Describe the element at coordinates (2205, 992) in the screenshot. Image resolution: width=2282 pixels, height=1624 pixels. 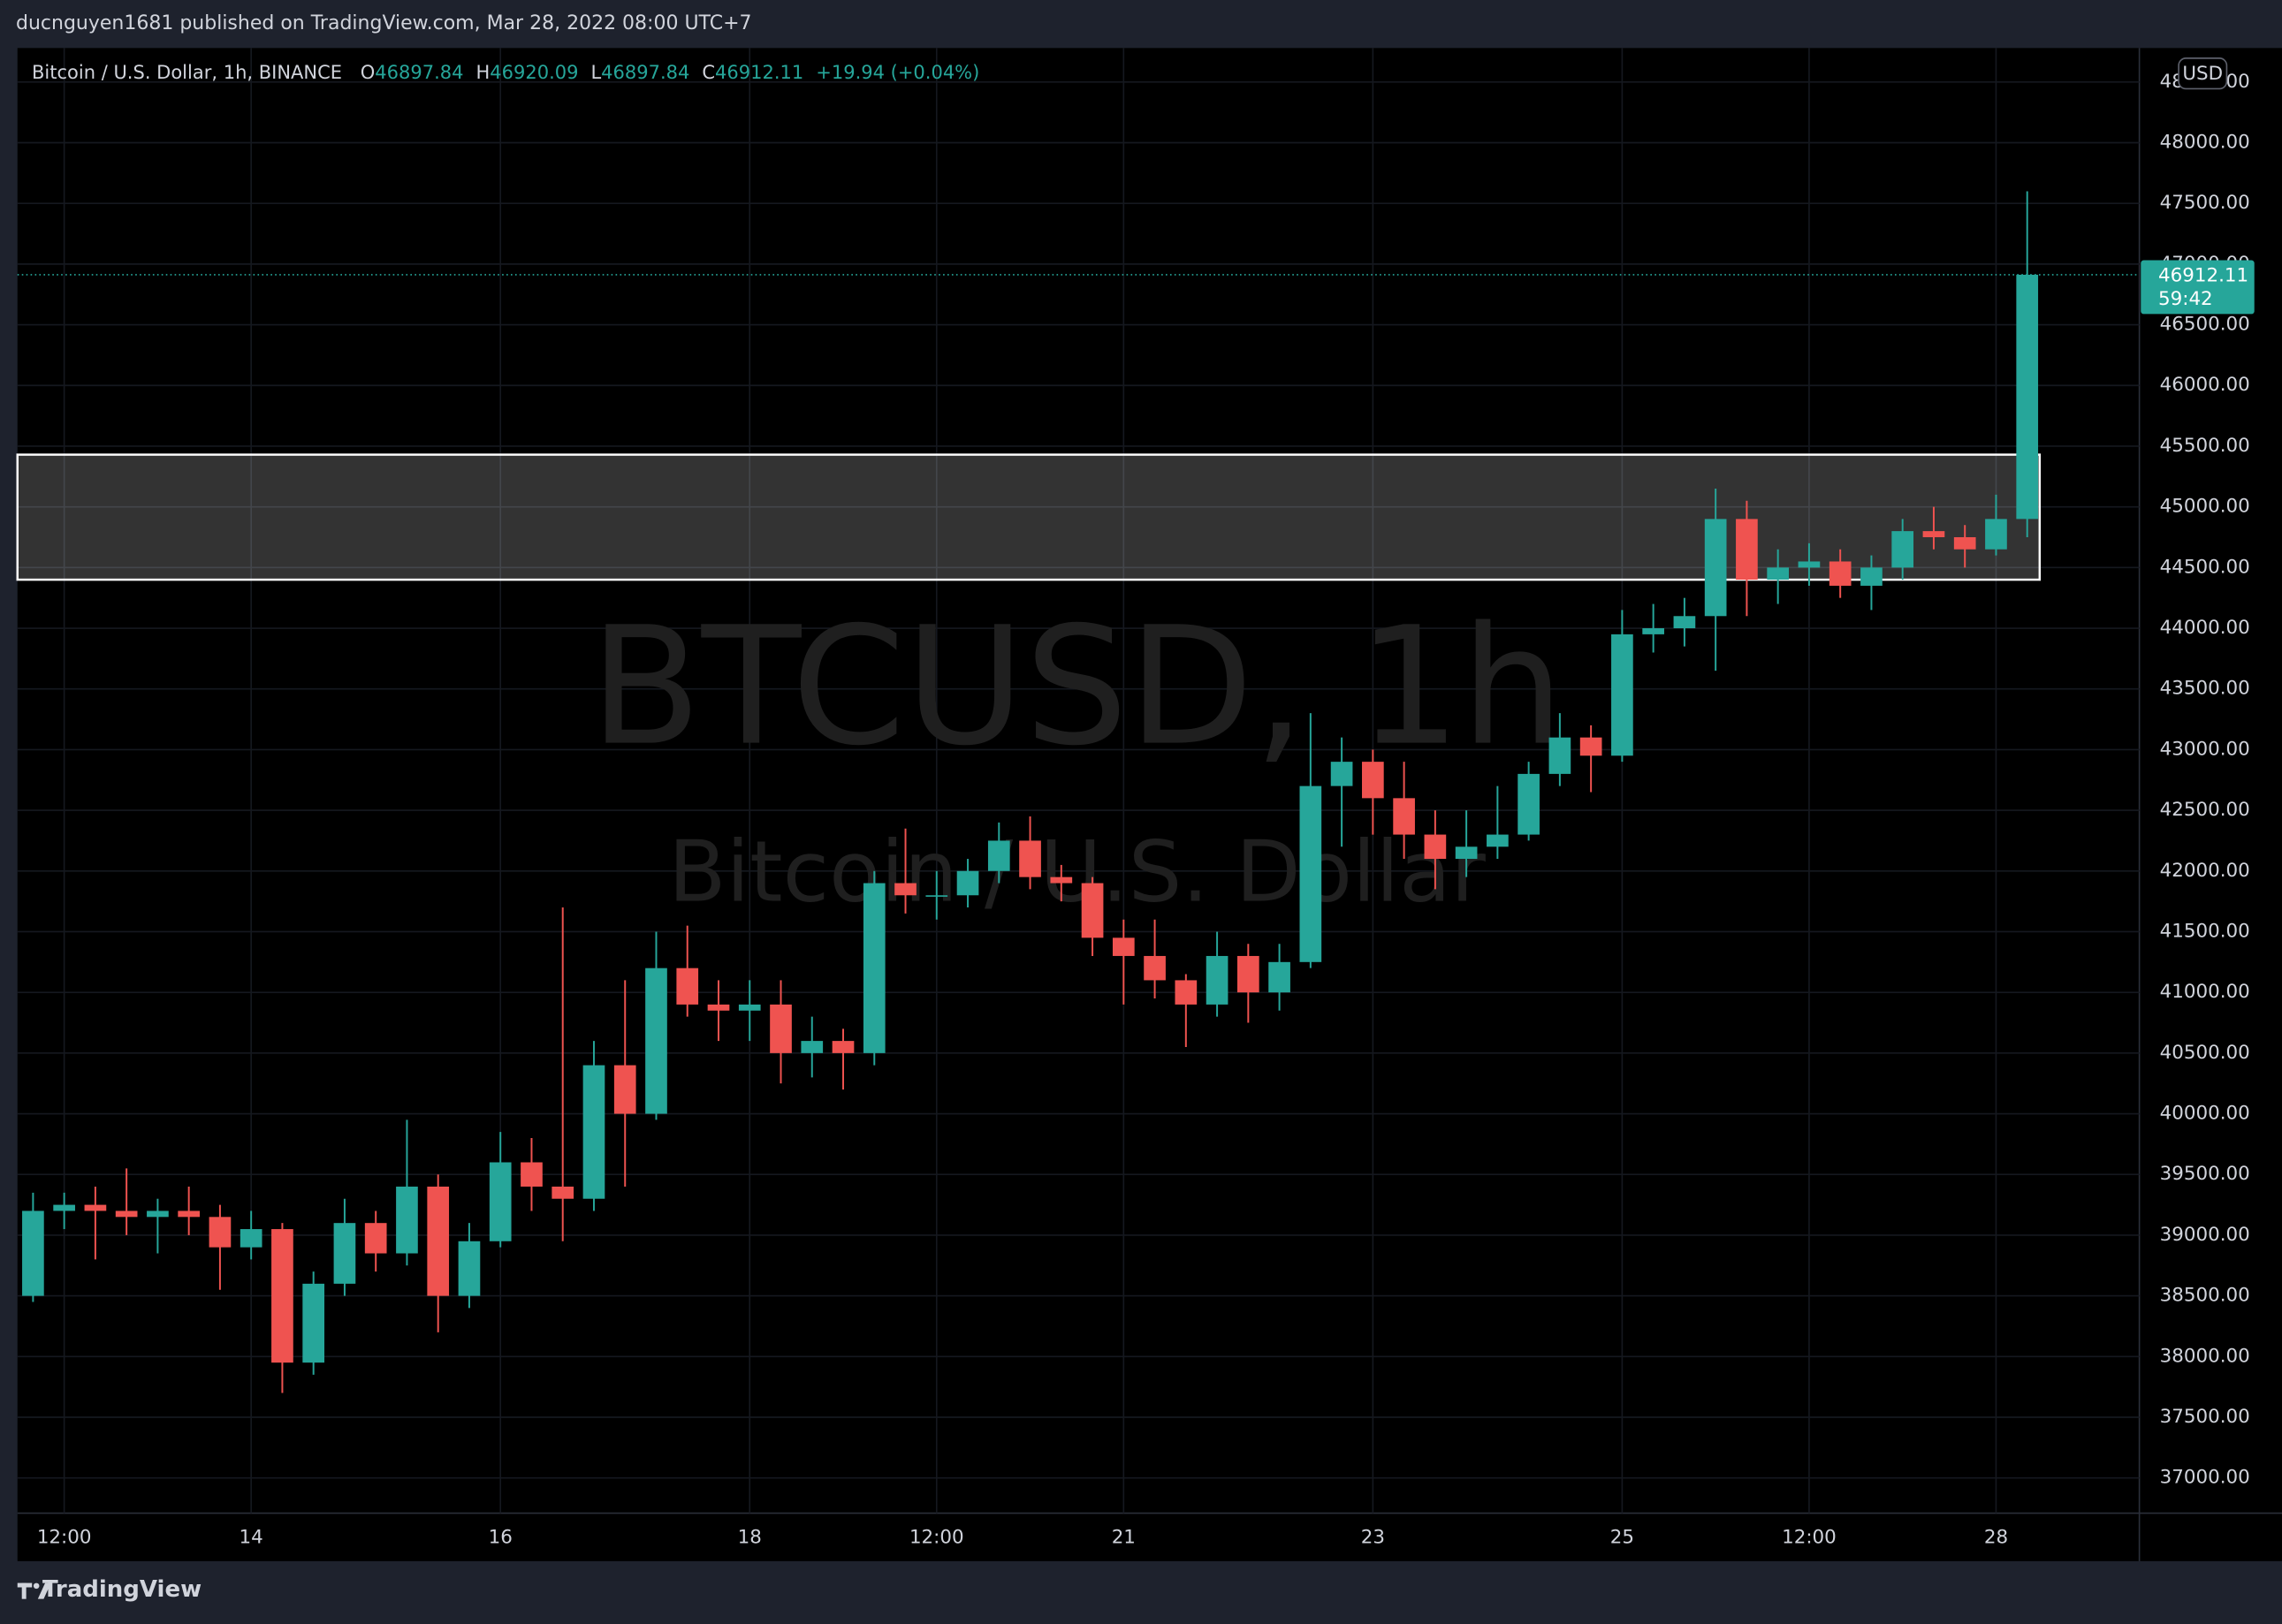
I see `y-tick-label: 41000.00` at that location.